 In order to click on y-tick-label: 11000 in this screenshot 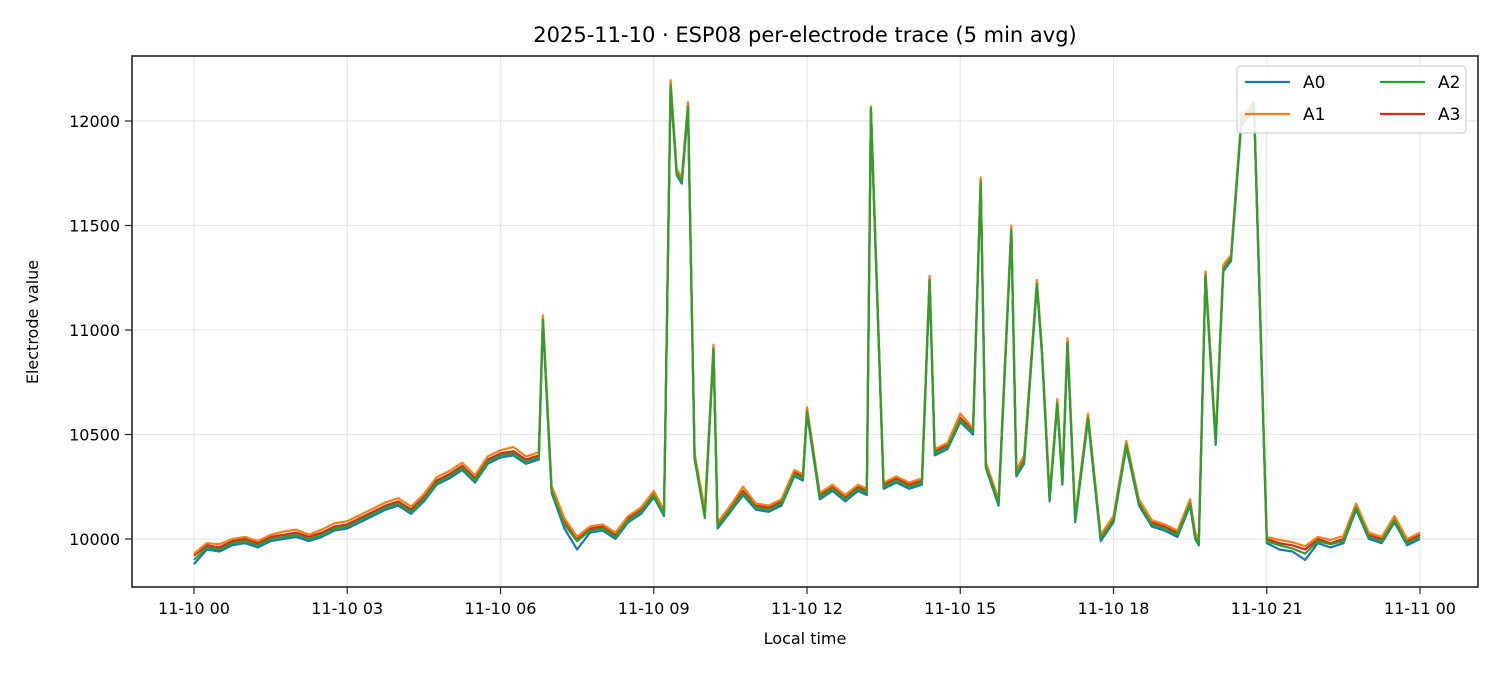, I will do `click(94, 330)`.